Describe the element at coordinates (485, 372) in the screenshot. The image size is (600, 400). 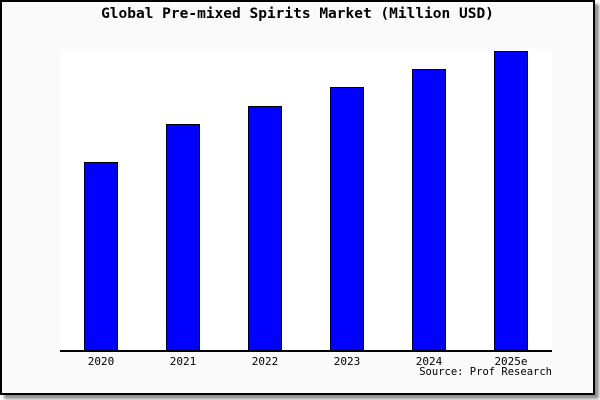
I see `source-caption: Source: Prof Research` at that location.